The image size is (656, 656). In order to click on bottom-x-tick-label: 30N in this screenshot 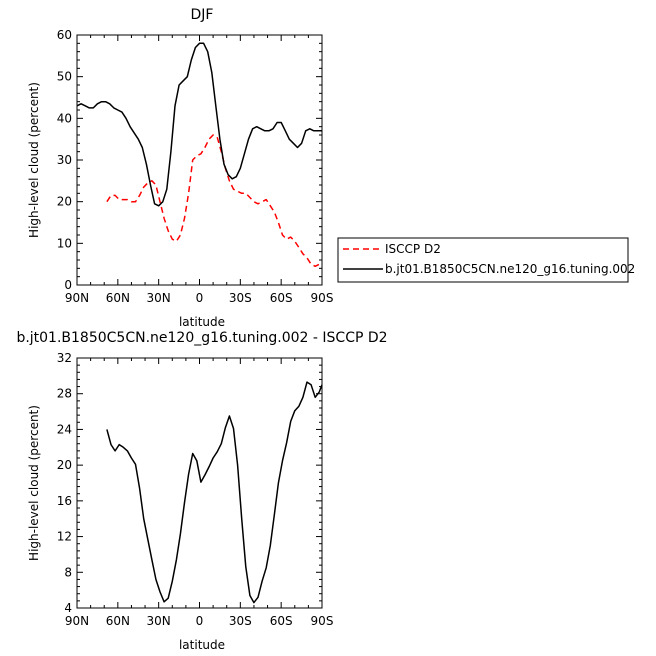, I will do `click(159, 621)`.